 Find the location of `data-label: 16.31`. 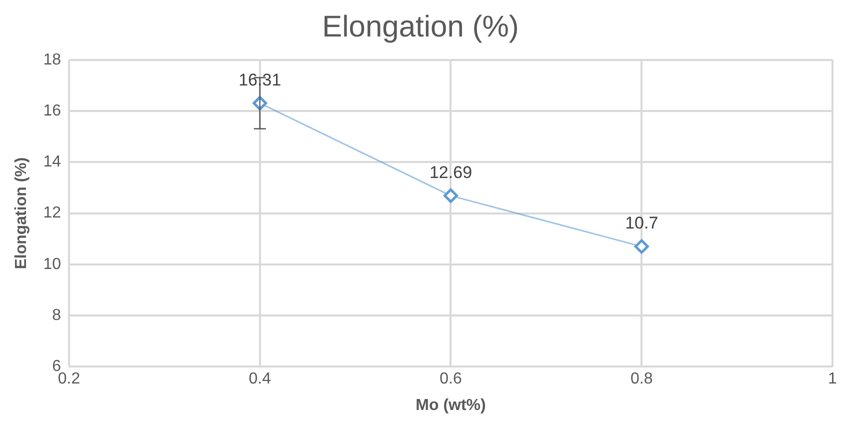

data-label: 16.31 is located at coordinates (260, 80).